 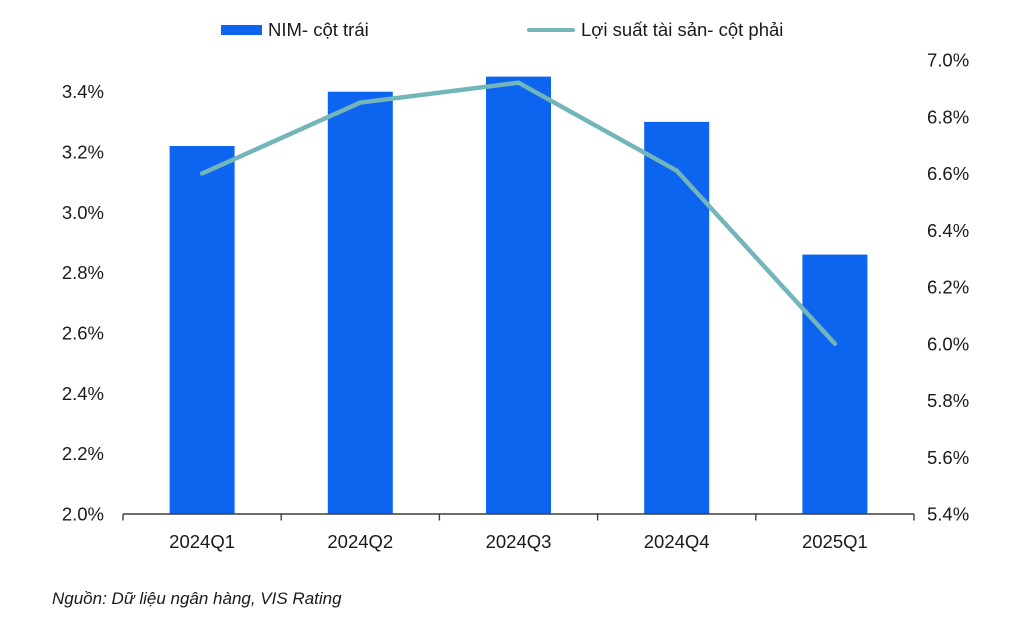 I want to click on left-axis-label: 2.4%, so click(x=83, y=393).